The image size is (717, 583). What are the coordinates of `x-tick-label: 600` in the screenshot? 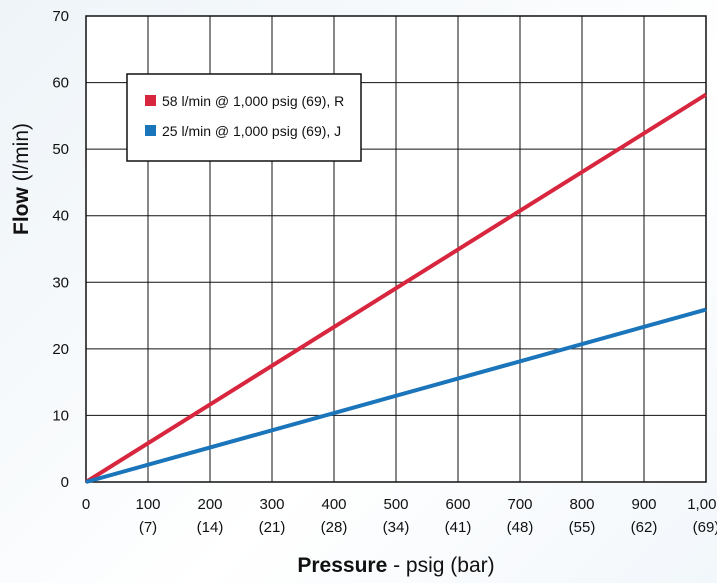 It's located at (457, 504).